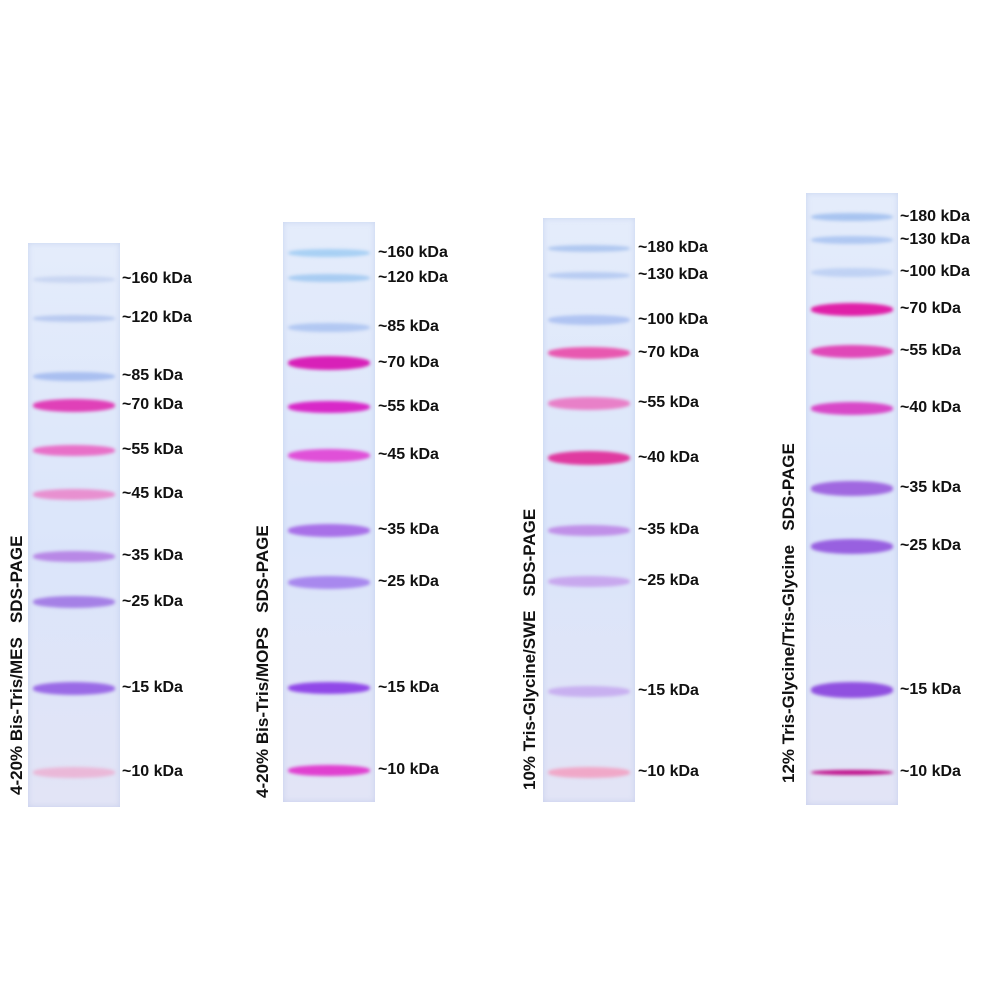 Image resolution: width=1000 pixels, height=1000 pixels. Describe the element at coordinates (152, 601) in the screenshot. I see `gel-1-band-label-8: ~25 kDa` at that location.